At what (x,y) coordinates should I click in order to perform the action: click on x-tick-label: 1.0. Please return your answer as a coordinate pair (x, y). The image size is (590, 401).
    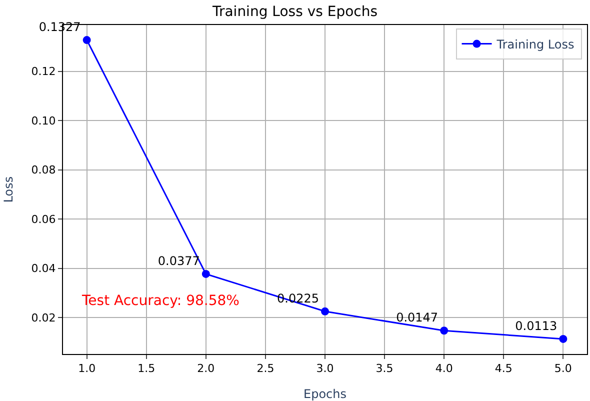
    Looking at the image, I should click on (87, 369).